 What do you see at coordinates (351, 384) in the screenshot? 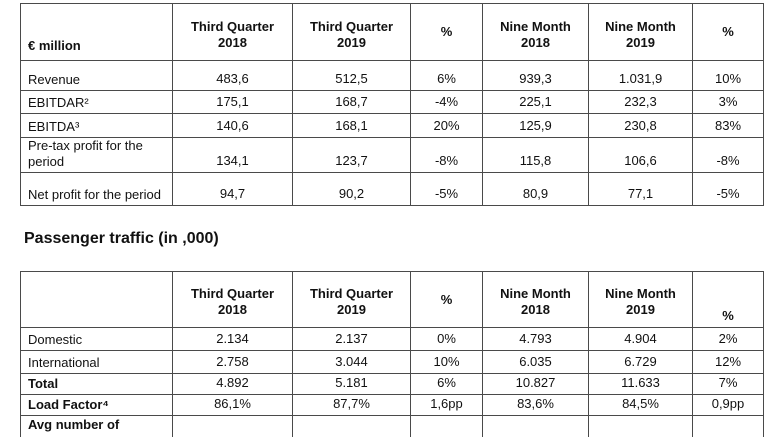
I see `value-cell: 5.181` at bounding box center [351, 384].